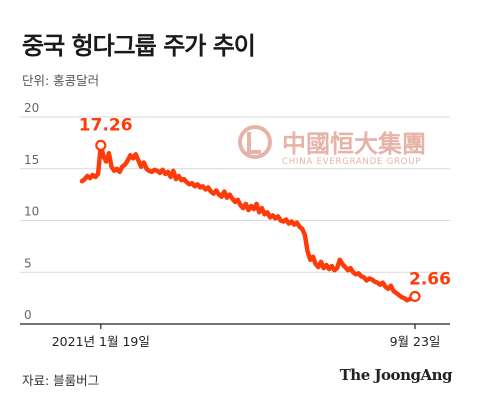 The height and width of the screenshot is (405, 480). Describe the element at coordinates (31, 160) in the screenshot. I see `y-tick-label: 15` at that location.